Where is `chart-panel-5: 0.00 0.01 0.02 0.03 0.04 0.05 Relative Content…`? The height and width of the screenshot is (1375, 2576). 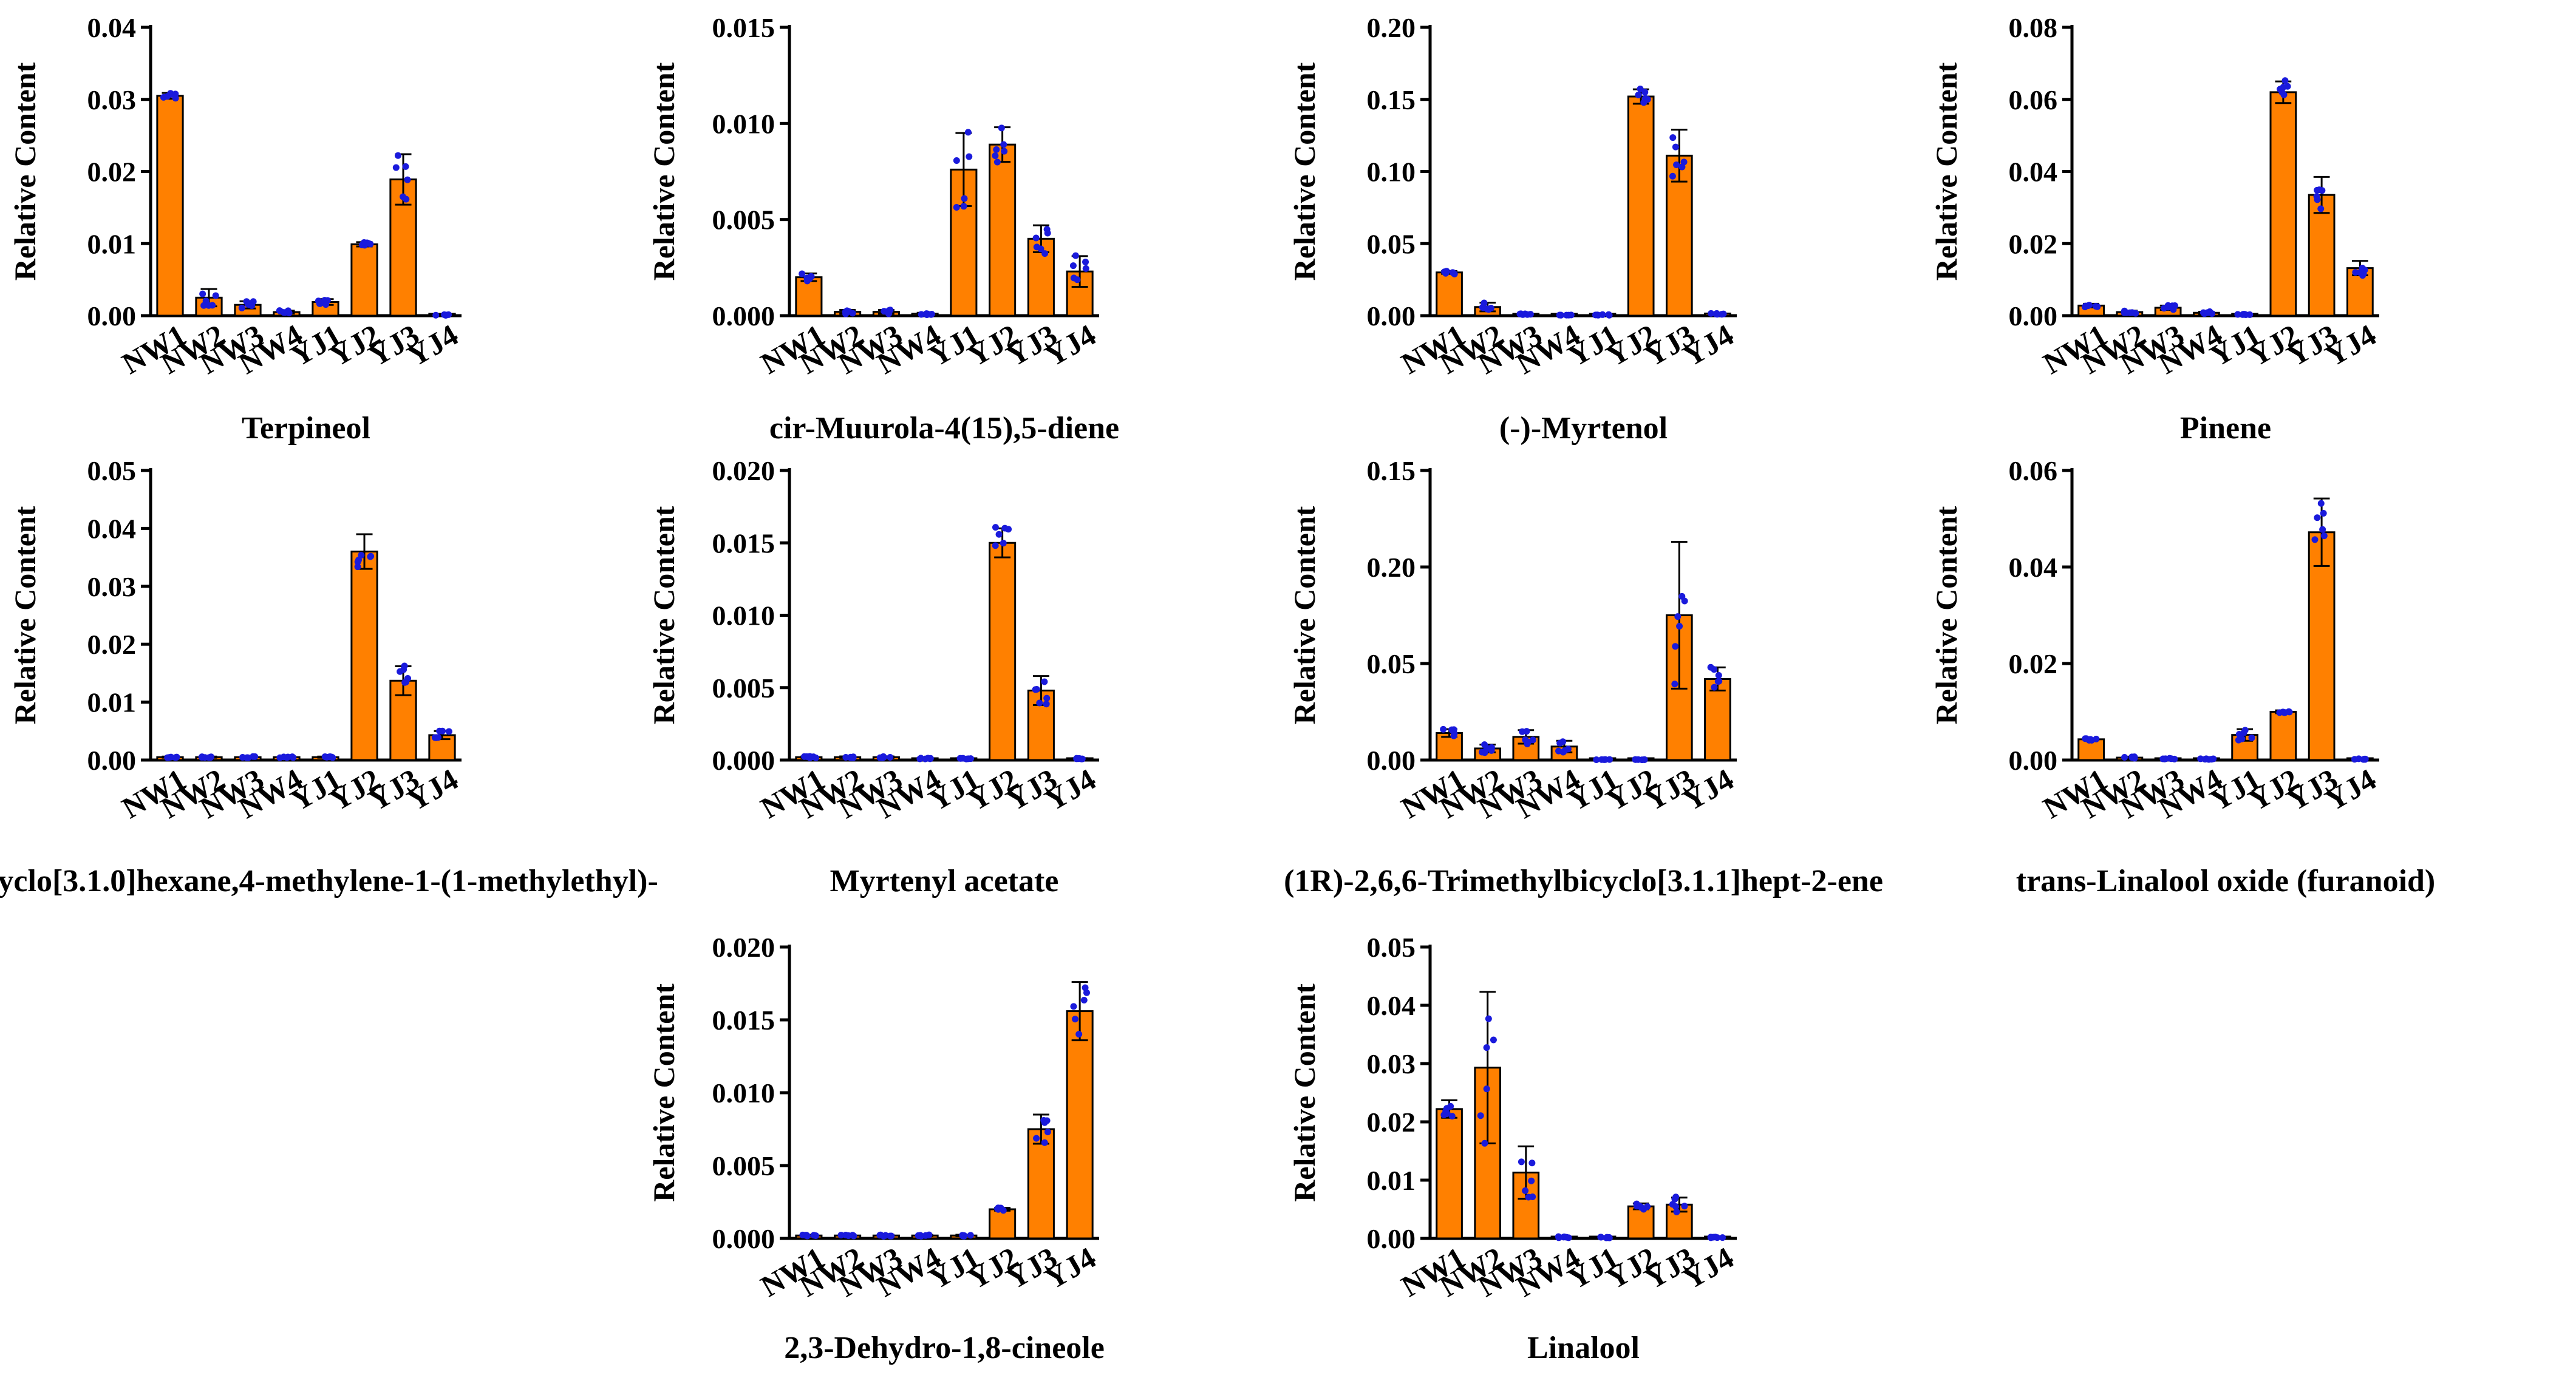
chart-panel-5: 0.00 0.01 0.02 0.03 0.04 0.05 Relative Content… is located at coordinates (329, 676).